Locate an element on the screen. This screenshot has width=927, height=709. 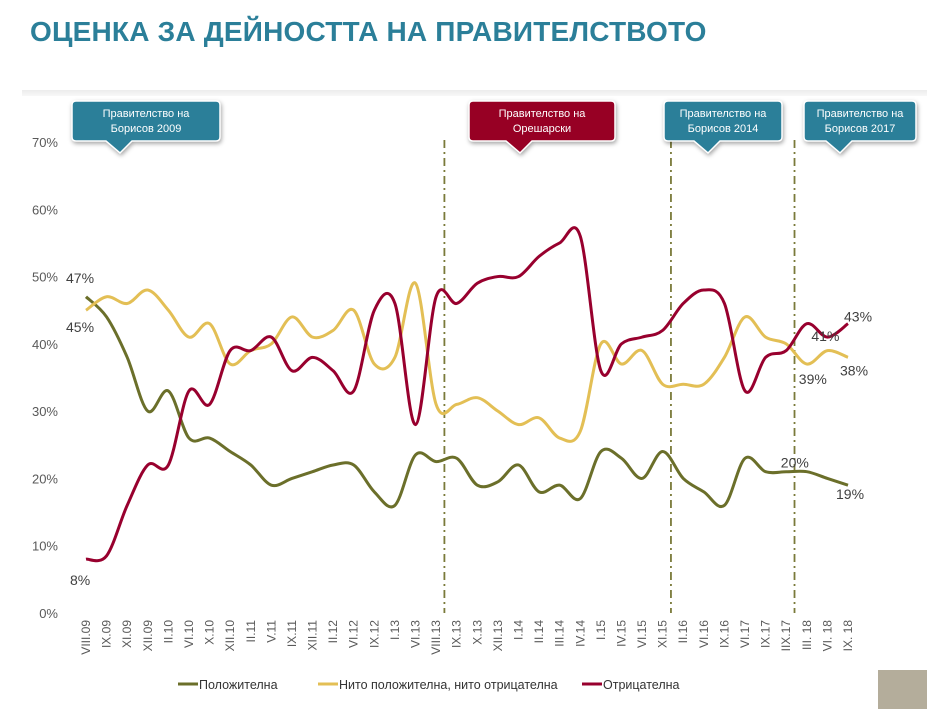
y-tick-label: 60% is located at coordinates (45, 209).